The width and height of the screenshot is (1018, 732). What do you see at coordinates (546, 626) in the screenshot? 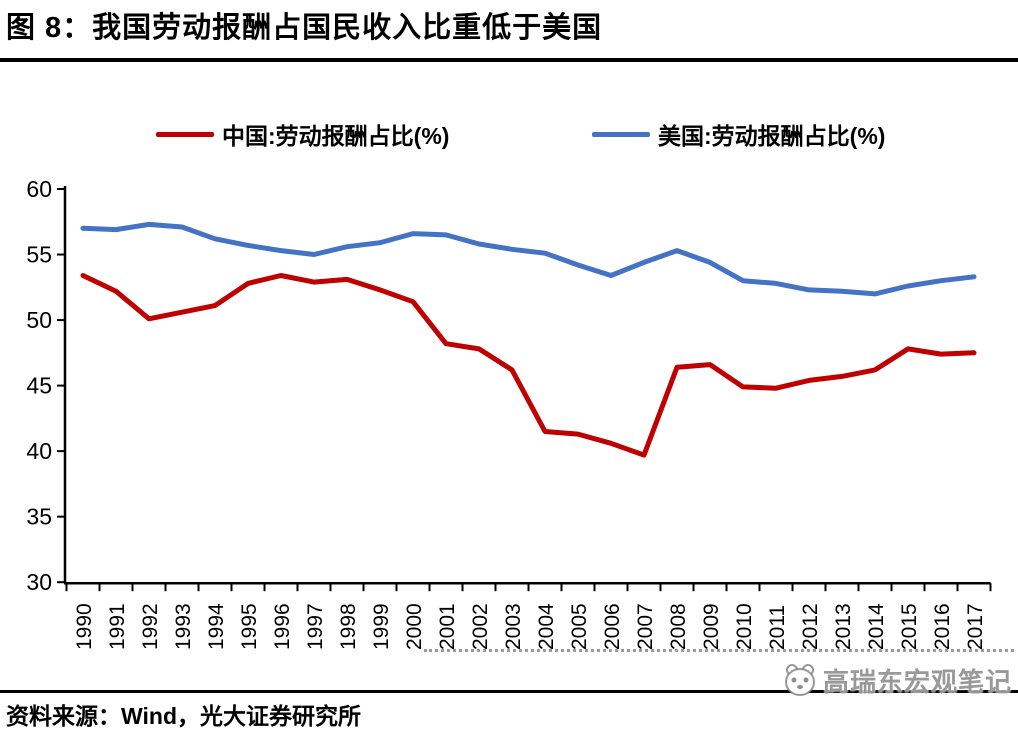
I see `x-tick-label: 2004` at bounding box center [546, 626].